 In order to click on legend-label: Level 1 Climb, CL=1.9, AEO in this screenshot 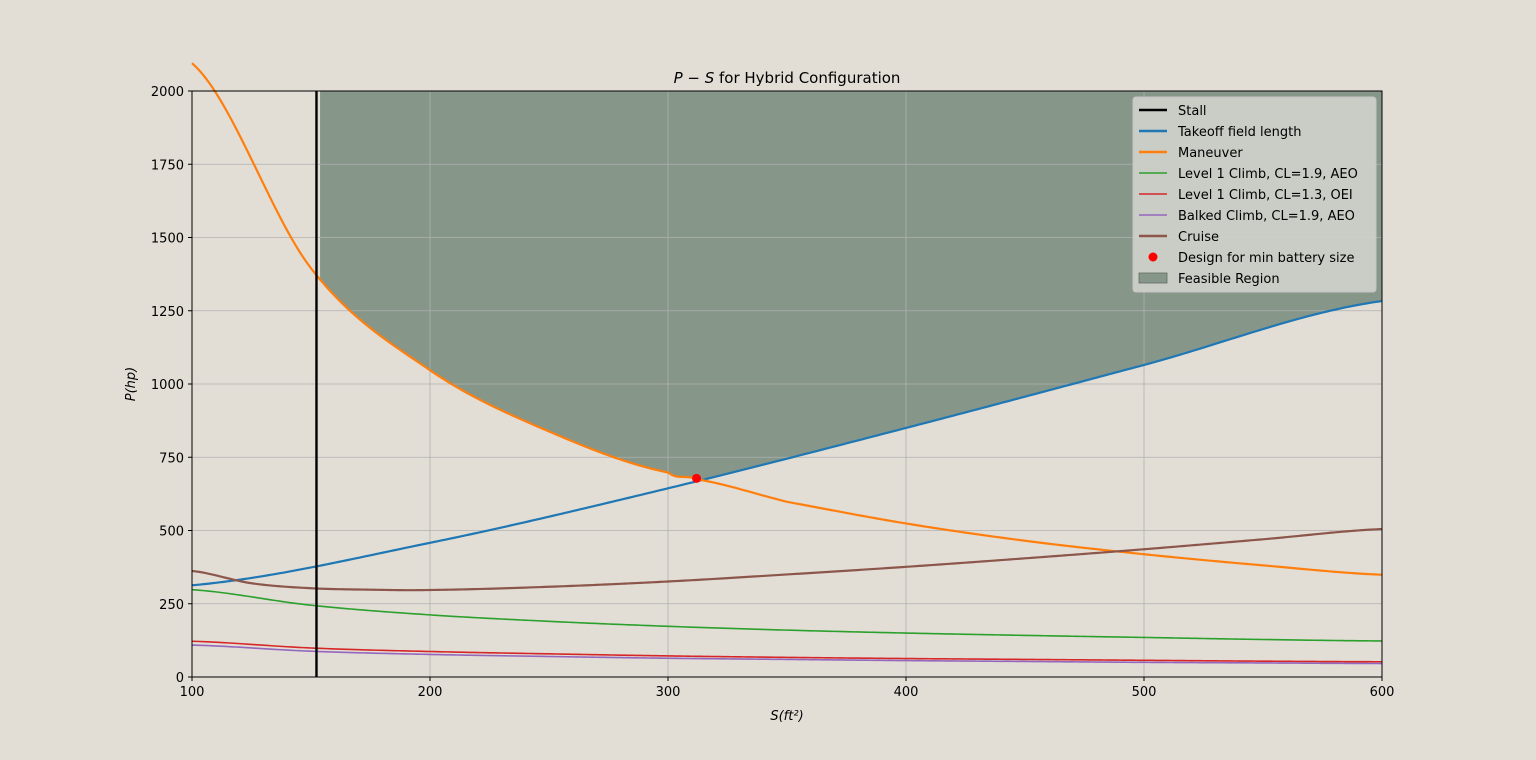, I will do `click(1268, 174)`.